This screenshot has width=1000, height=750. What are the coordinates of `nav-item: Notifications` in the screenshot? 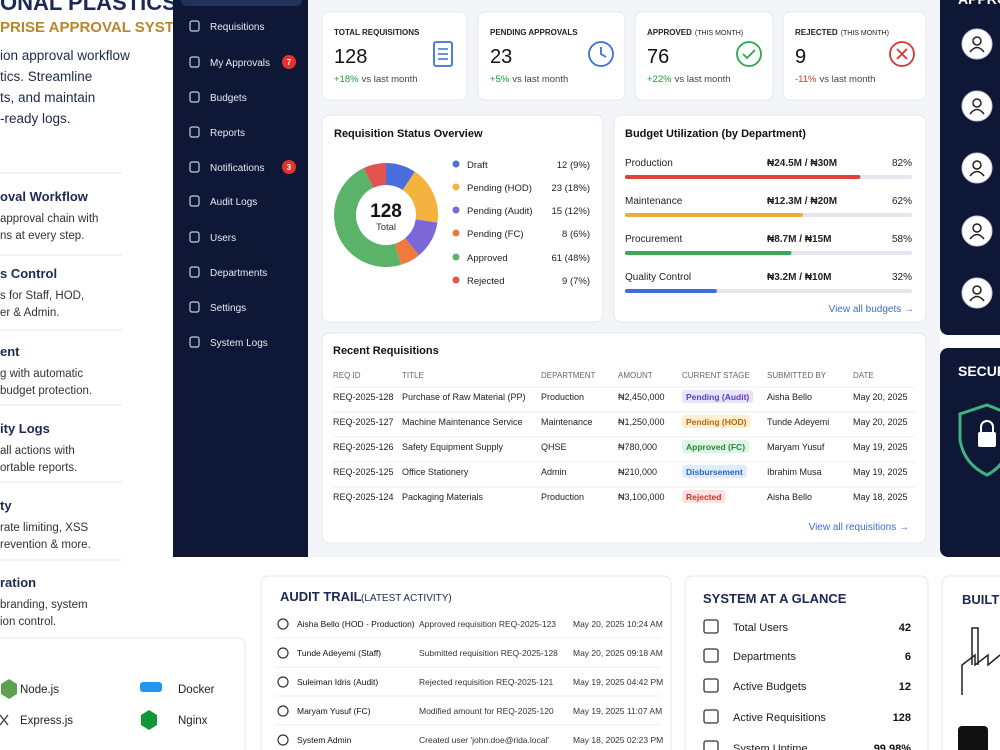 It's located at (237, 168).